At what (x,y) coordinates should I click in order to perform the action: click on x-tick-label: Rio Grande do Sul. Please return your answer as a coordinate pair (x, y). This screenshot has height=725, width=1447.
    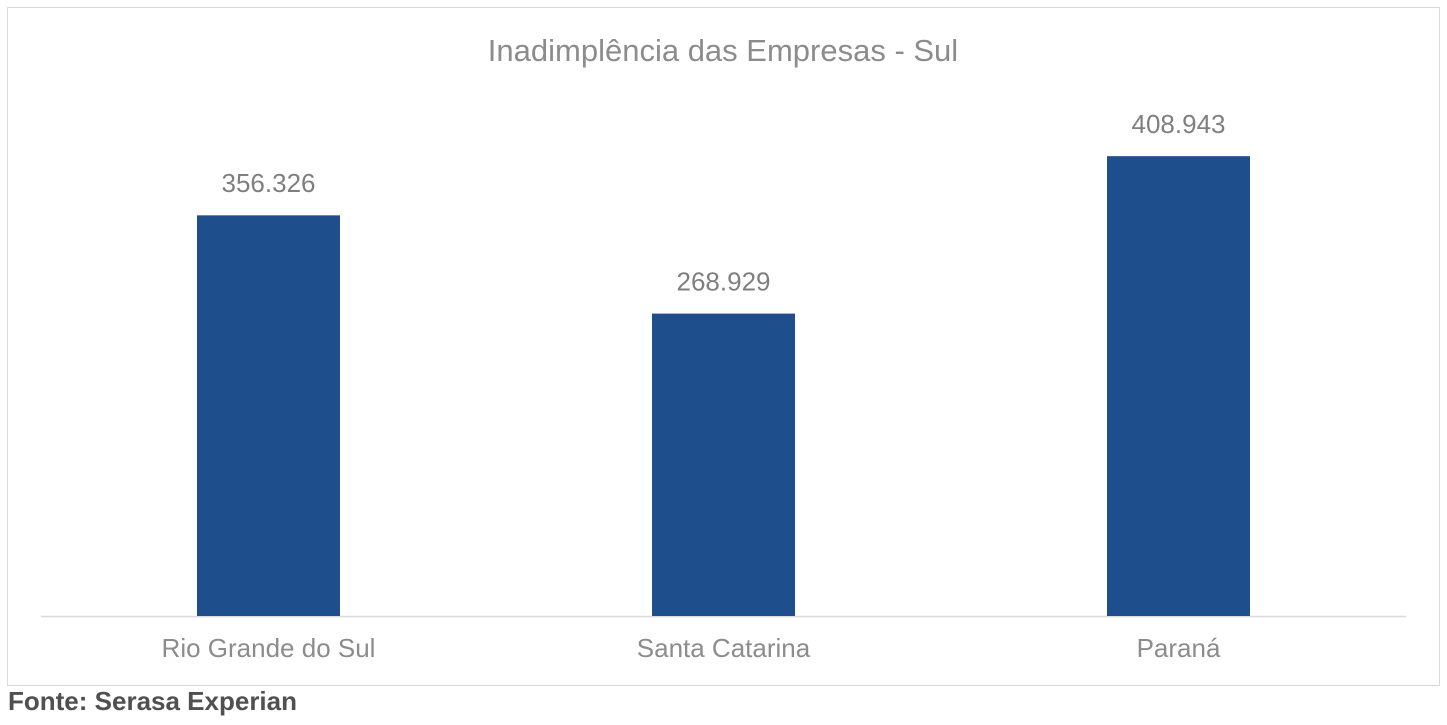
    Looking at the image, I should click on (269, 648).